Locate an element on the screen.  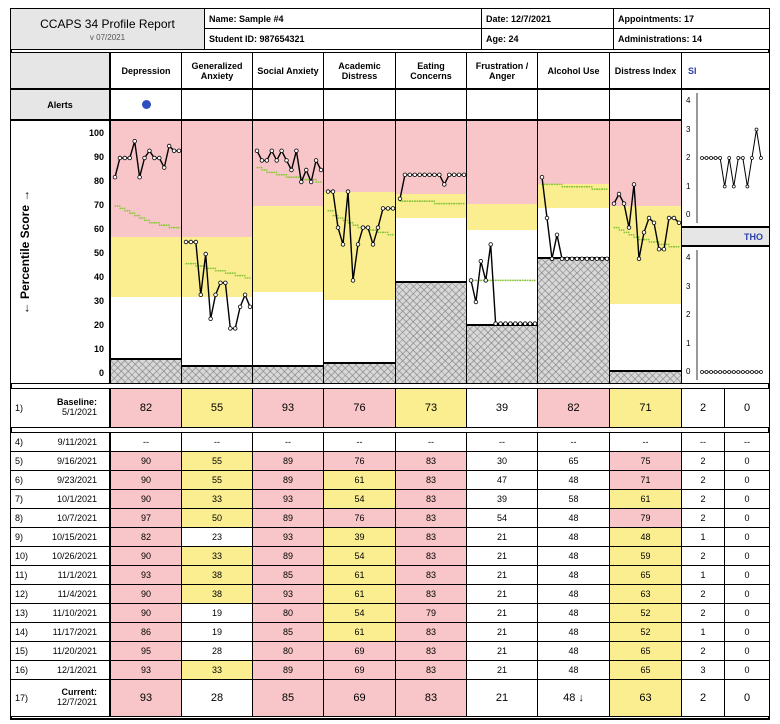
table-cell: 61 is located at coordinates (645, 499).